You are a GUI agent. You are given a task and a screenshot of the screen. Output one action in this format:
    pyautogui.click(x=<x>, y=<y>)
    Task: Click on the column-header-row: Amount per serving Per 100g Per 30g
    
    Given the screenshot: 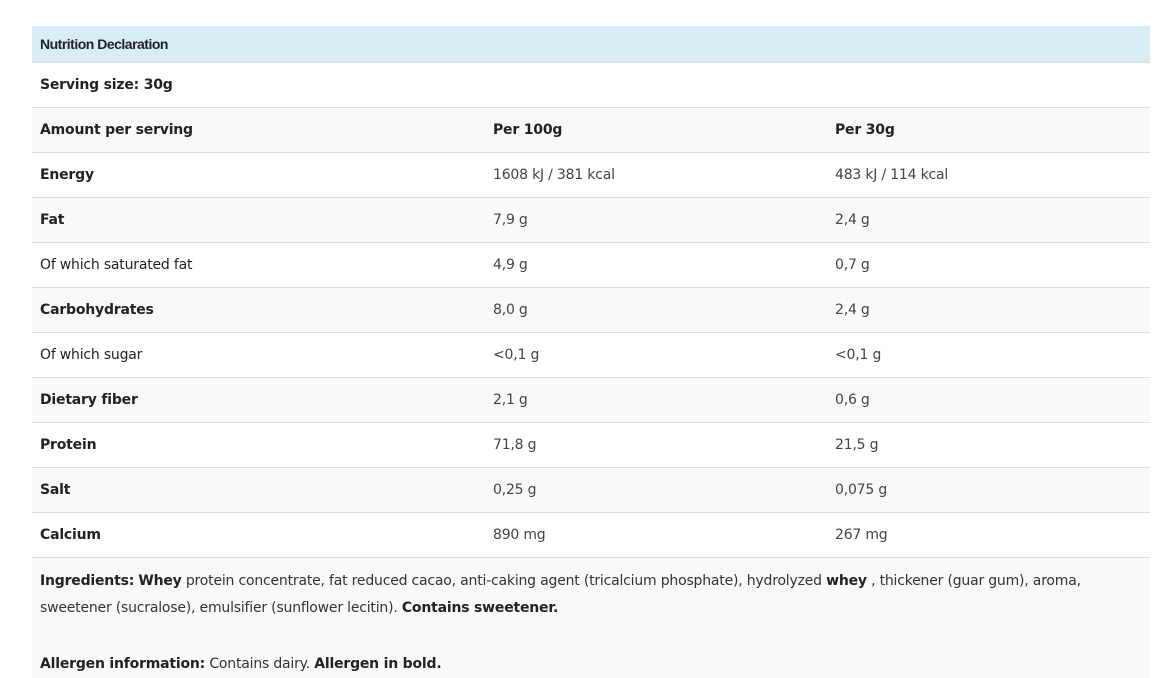 What is the action you would take?
    pyautogui.click(x=591, y=130)
    